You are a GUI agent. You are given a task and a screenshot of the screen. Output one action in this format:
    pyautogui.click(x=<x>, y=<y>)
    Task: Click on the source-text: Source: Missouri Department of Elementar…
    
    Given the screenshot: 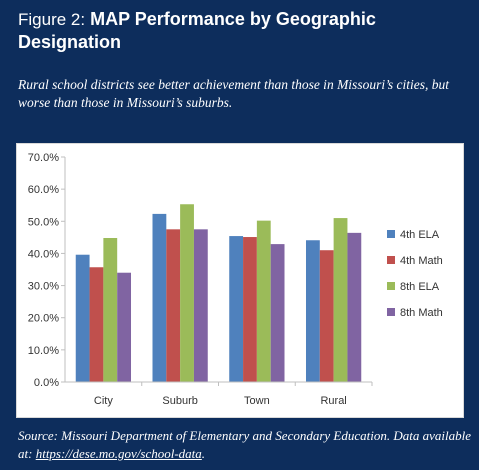 What is the action you would take?
    pyautogui.click(x=244, y=444)
    